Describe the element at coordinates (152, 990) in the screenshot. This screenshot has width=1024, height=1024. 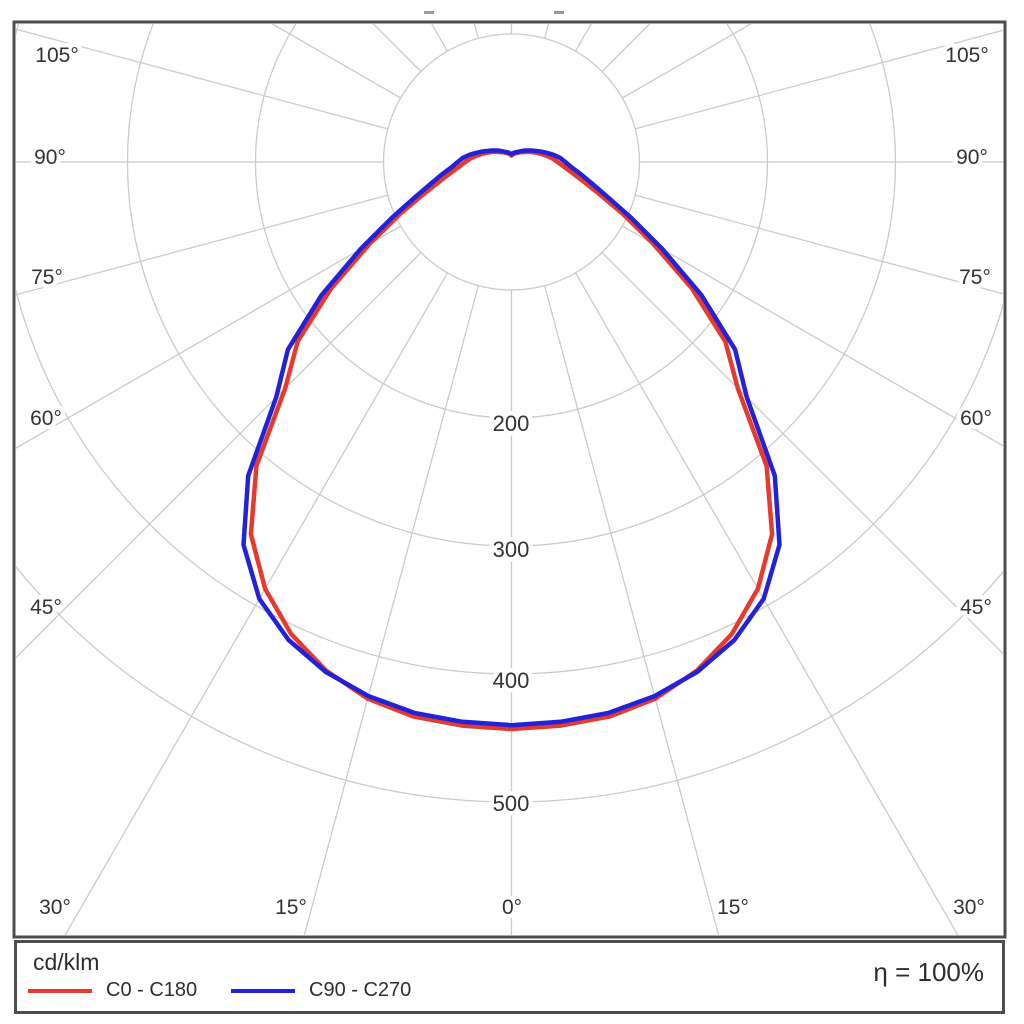
I see `legend-label-c0-c180: C0 - C180` at that location.